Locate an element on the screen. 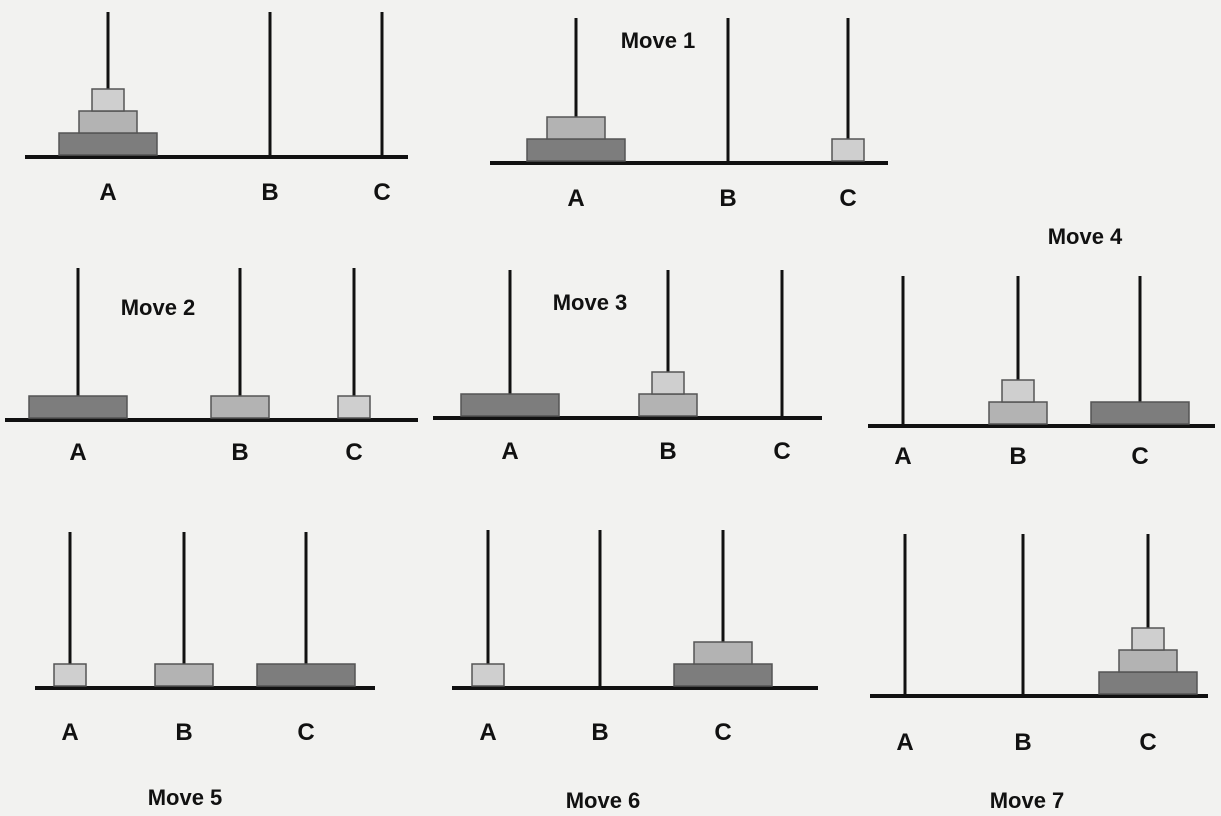 The width and height of the screenshot is (1221, 816). move-7-panel: A B C Move 7 is located at coordinates (1039, 673).